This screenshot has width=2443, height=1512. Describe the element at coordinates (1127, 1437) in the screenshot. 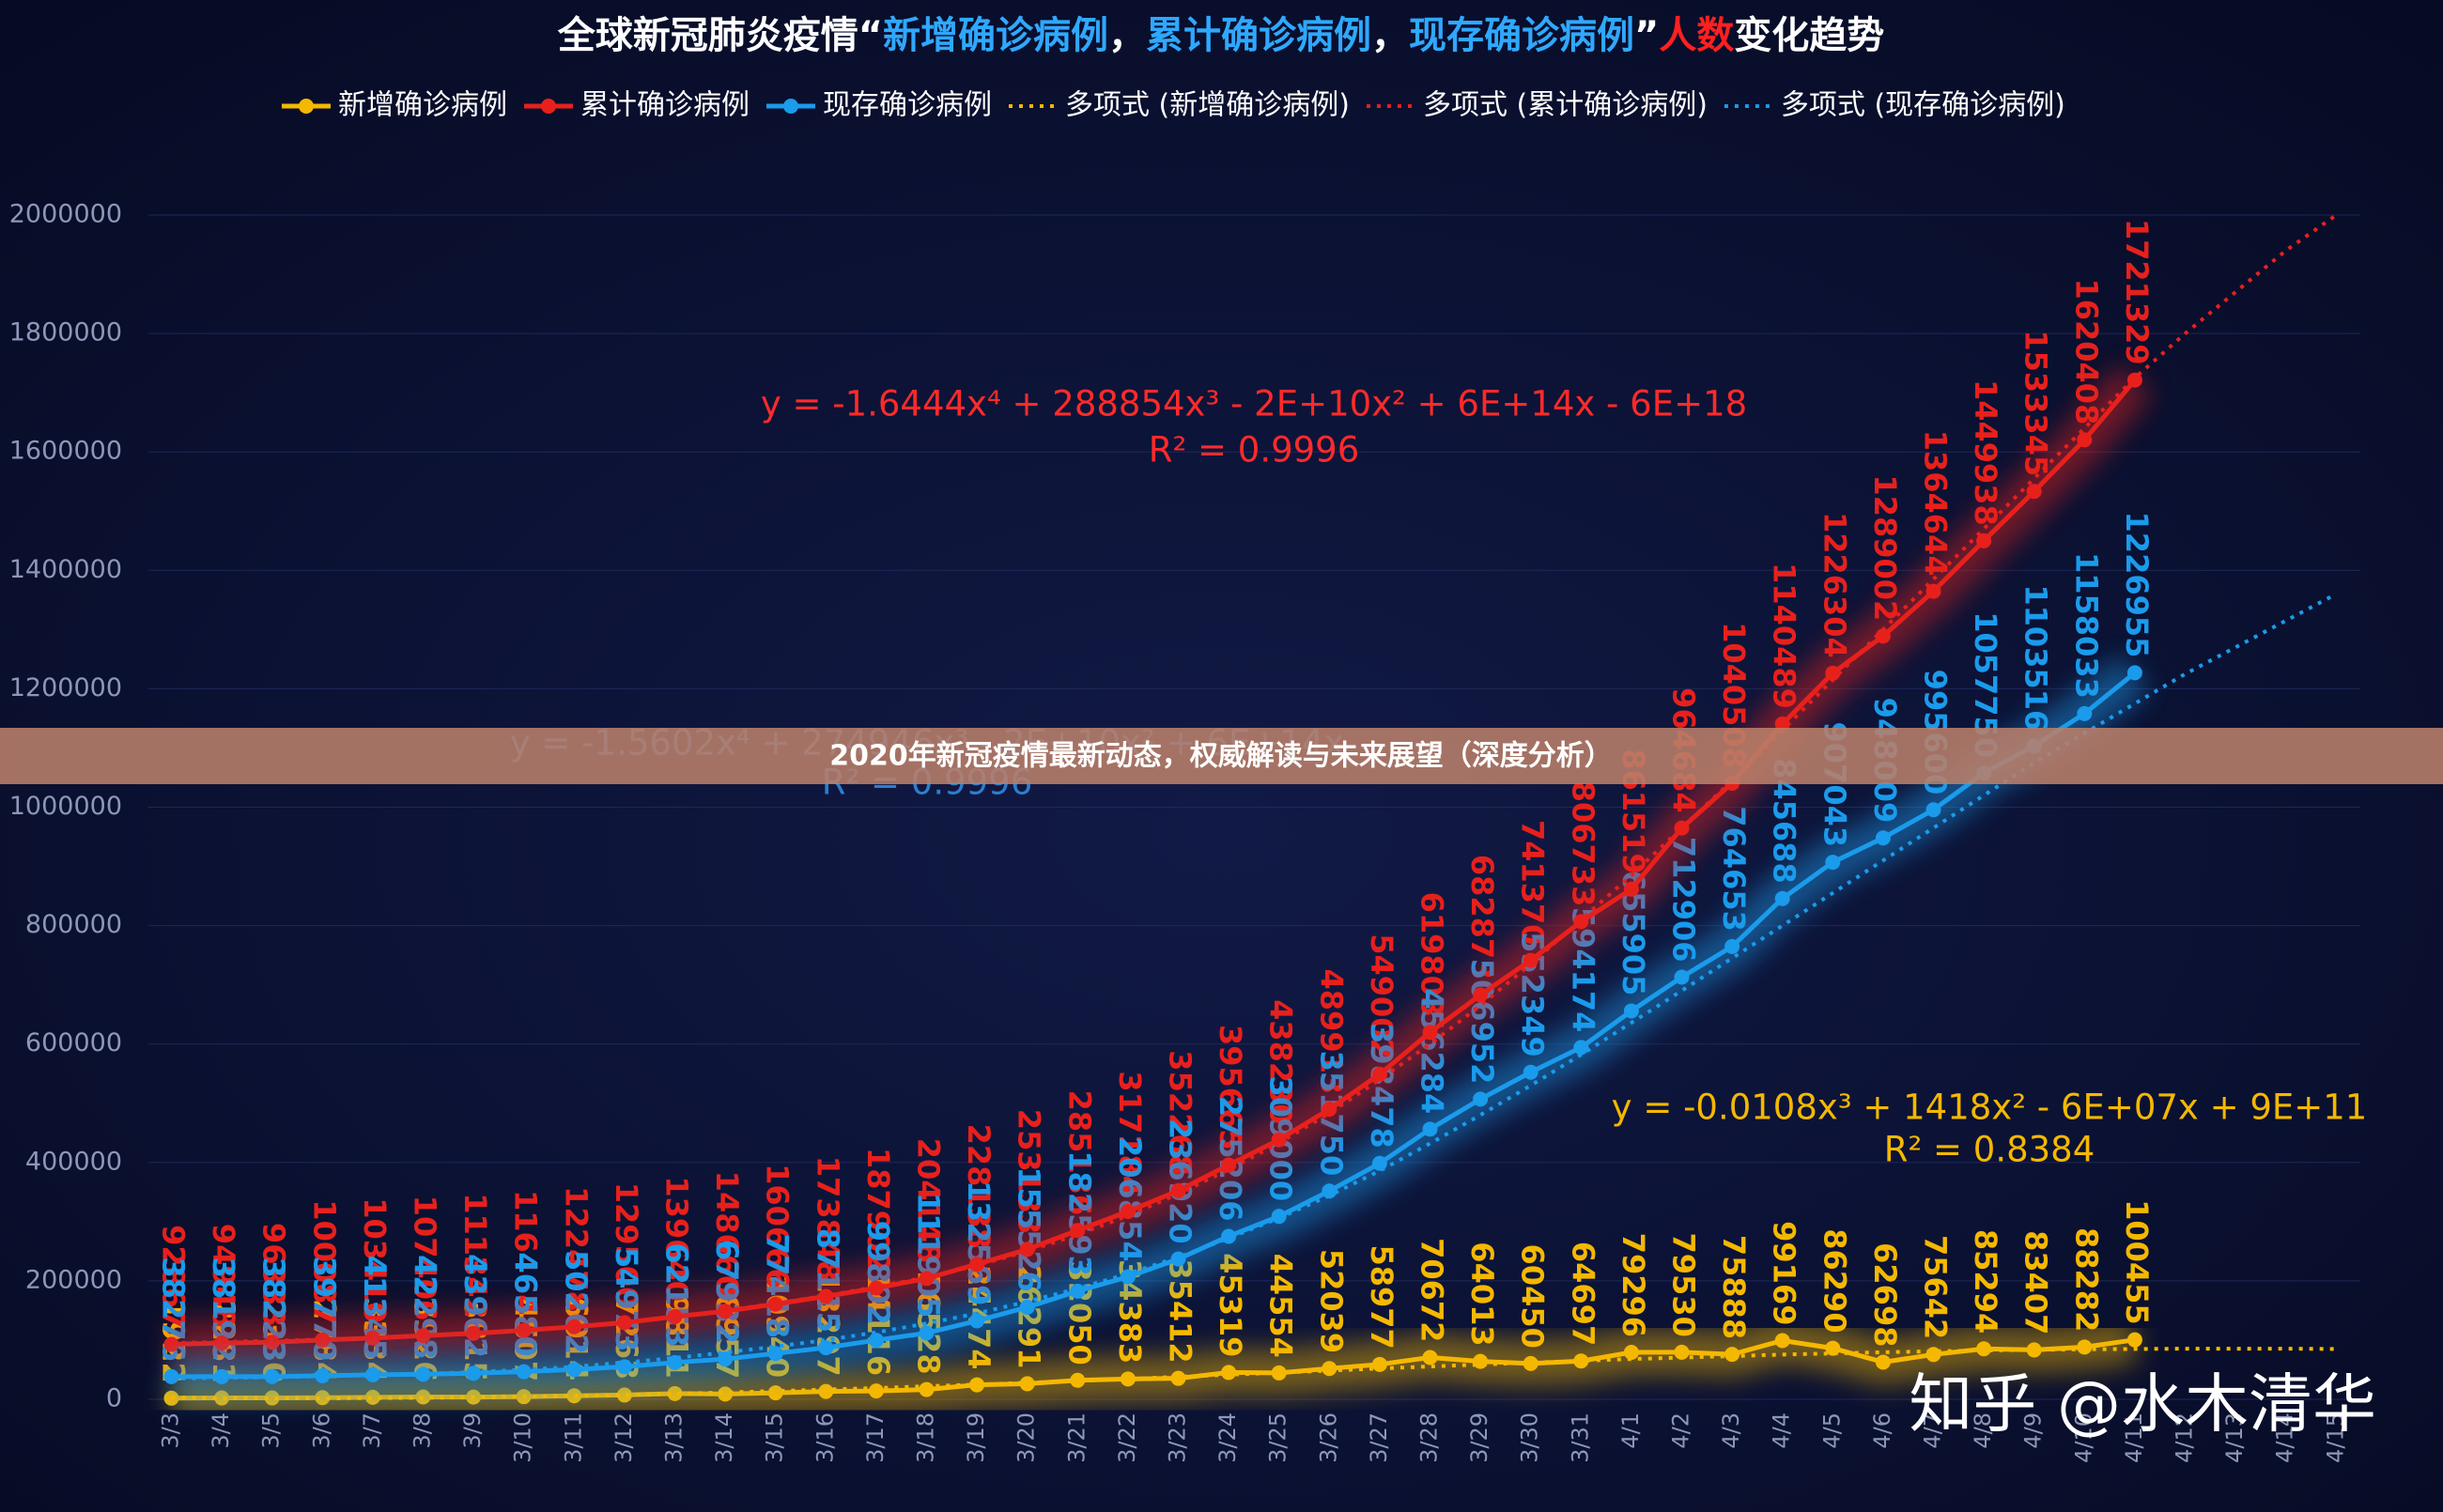

I see `x-tick-label: 3/22` at that location.